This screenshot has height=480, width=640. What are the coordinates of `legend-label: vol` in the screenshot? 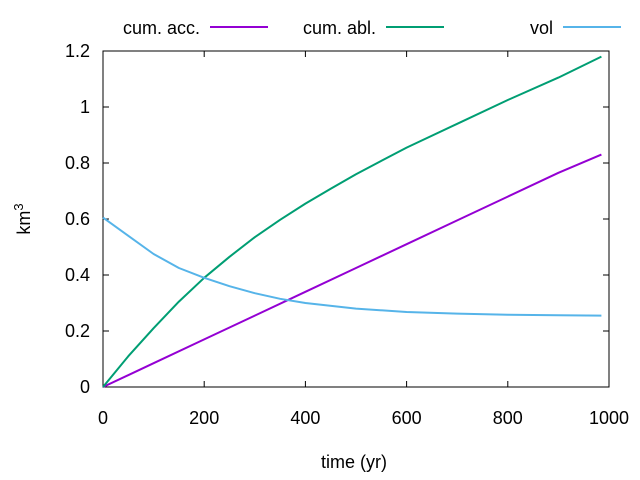 It's located at (541, 28).